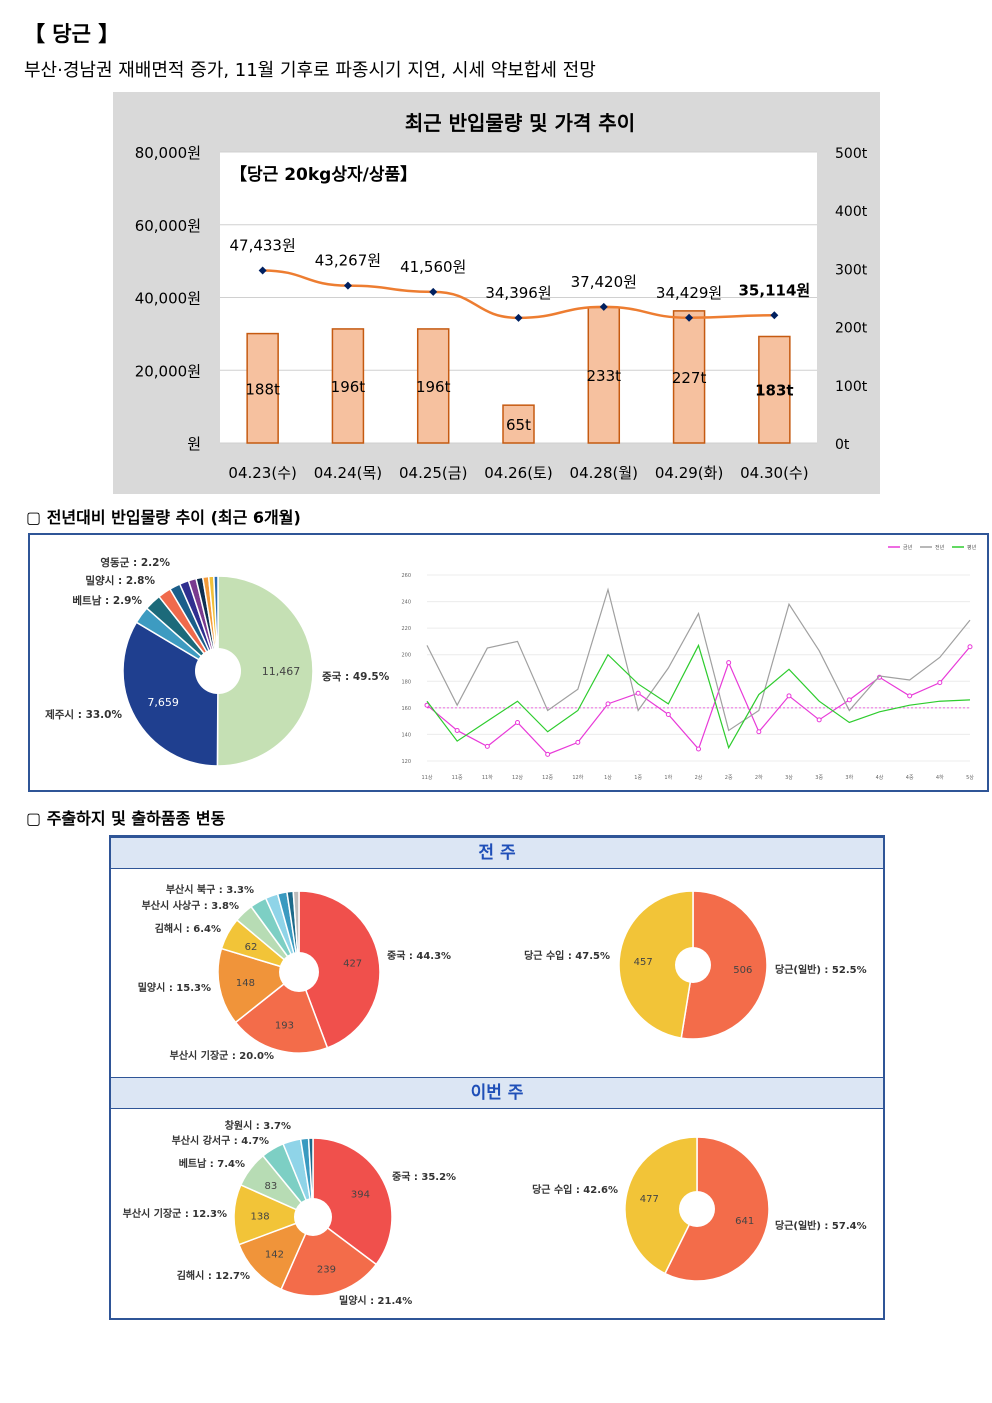  What do you see at coordinates (433, 267) in the screenshot?
I see `price-label: 41,560원` at bounding box center [433, 267].